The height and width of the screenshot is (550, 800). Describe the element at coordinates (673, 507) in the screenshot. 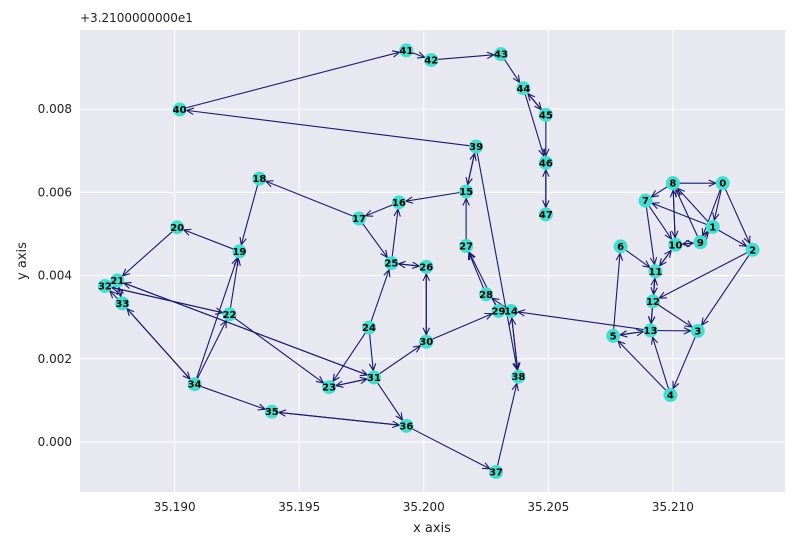

I see `x-tick-label: 35.210` at that location.